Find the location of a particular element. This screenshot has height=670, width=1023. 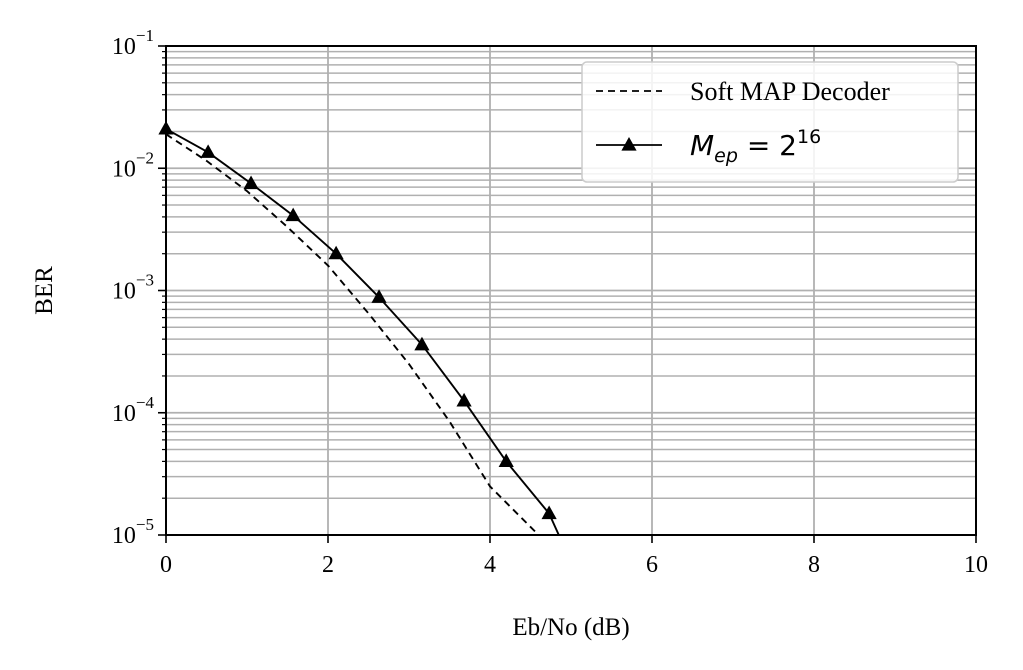

x-tick-label: 4 is located at coordinates (490, 565).